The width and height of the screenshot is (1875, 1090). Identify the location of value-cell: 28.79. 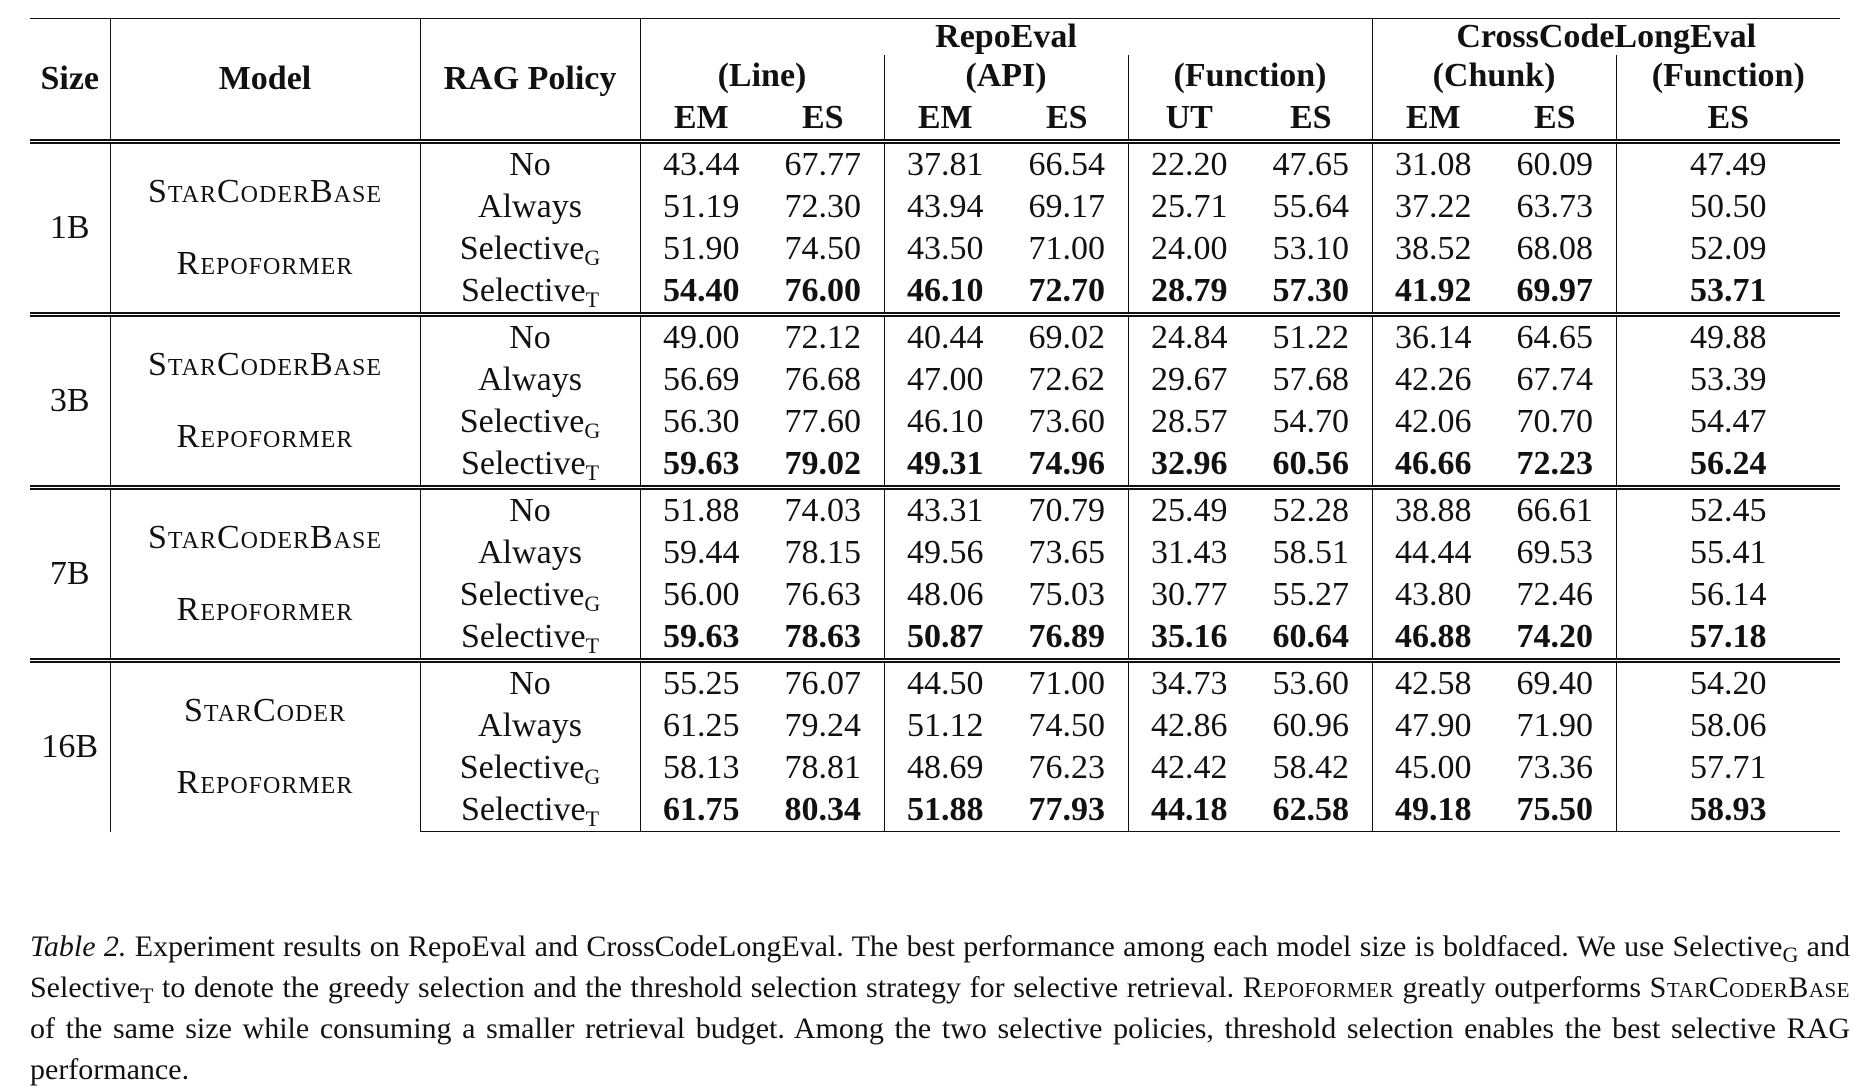
(1189, 292).